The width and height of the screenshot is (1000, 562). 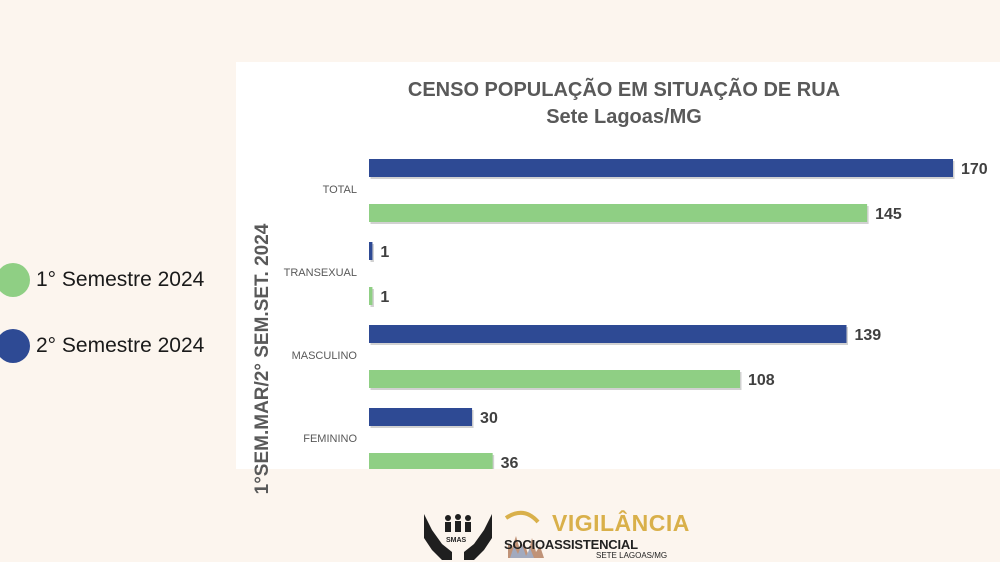 I want to click on vigilancia-title: VIGILÂNCIA, so click(x=621, y=523).